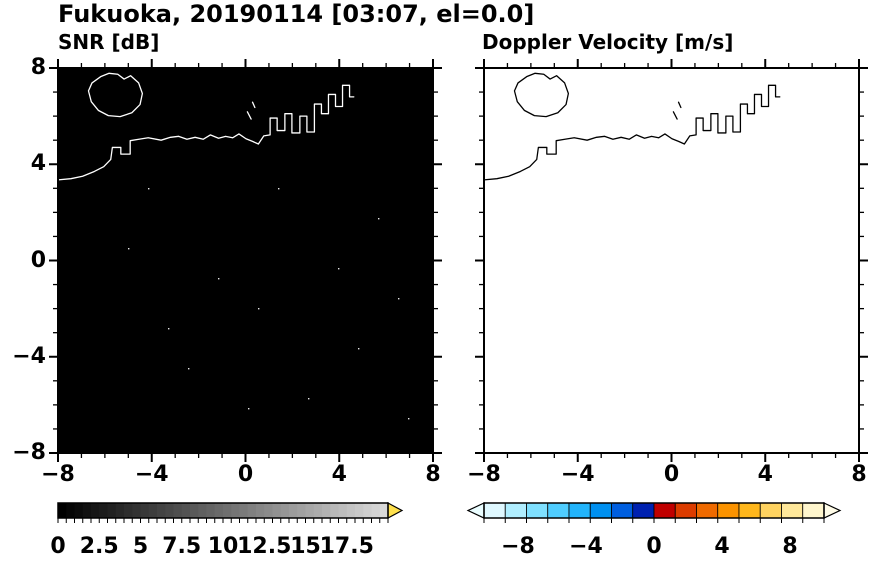 Image resolution: width=870 pixels, height=570 pixels. I want to click on snr-colorbar-label: 17.5, so click(346, 546).